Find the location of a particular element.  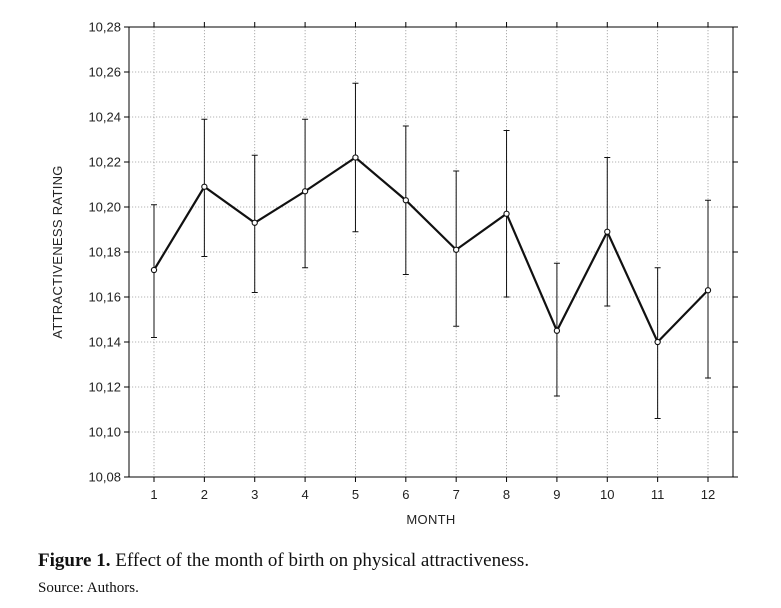

figure-label: Figure 1. is located at coordinates (74, 560).